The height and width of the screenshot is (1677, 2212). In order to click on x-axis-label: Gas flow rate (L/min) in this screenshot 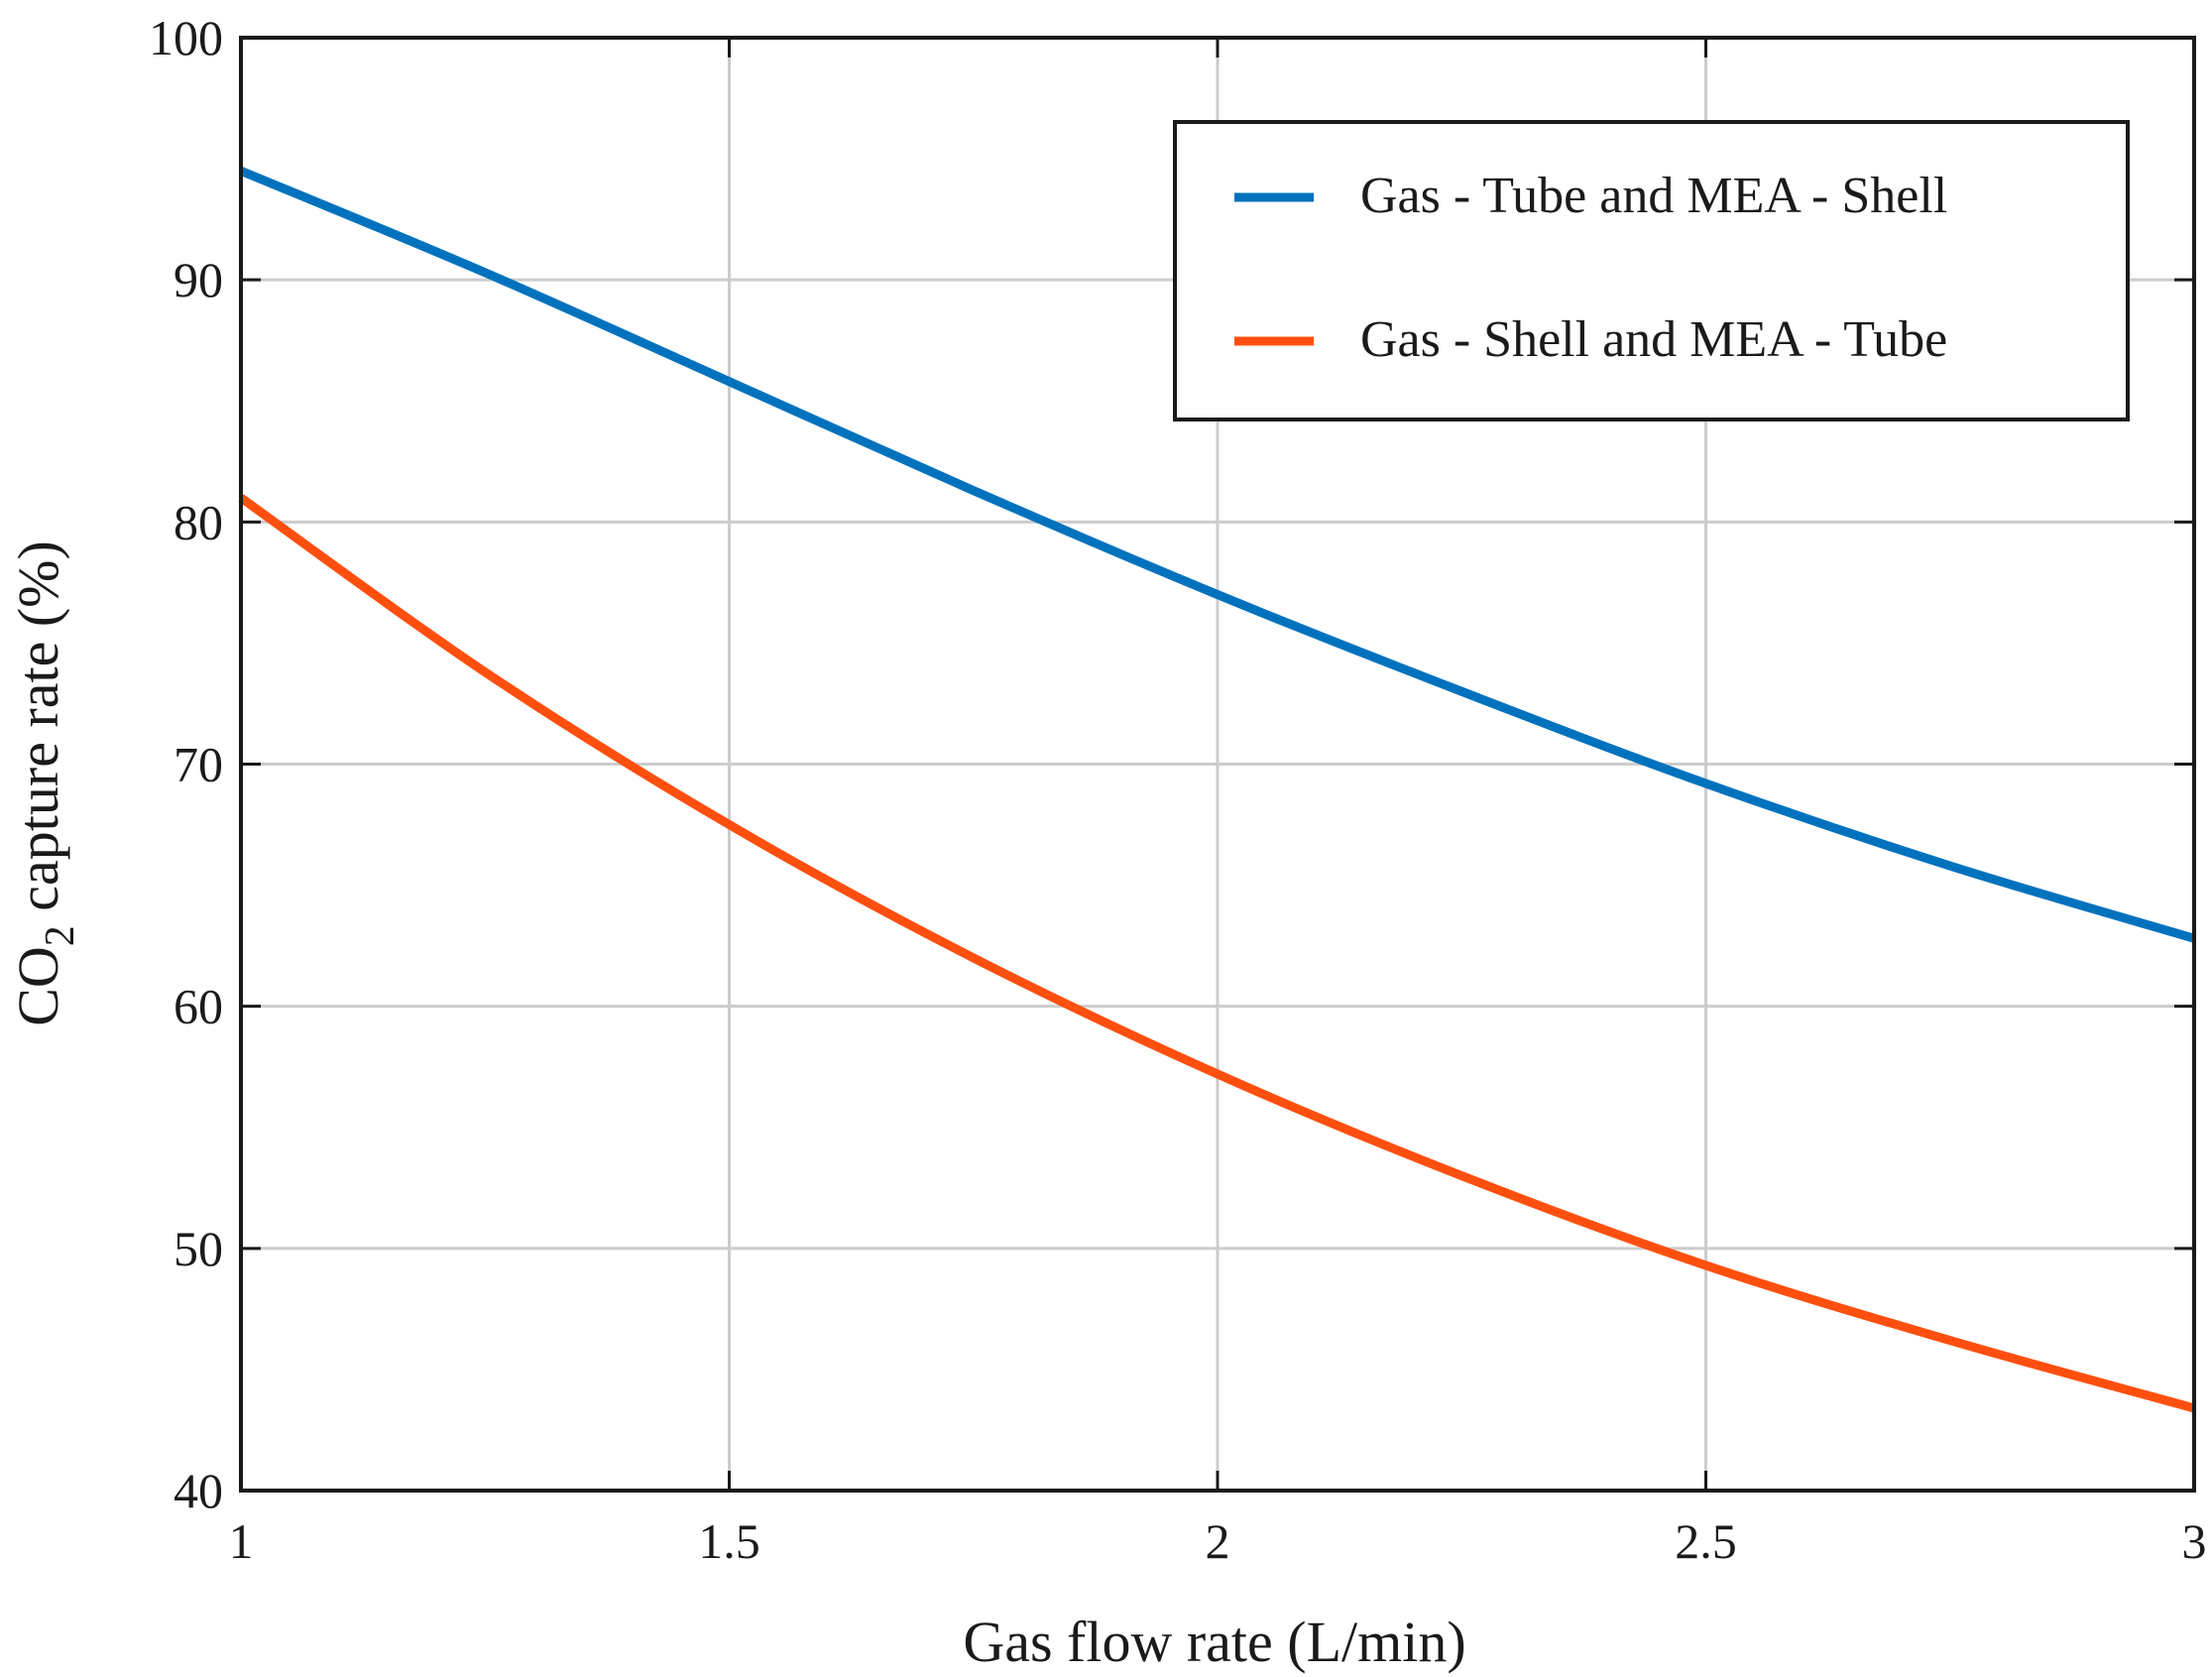, I will do `click(1214, 1642)`.